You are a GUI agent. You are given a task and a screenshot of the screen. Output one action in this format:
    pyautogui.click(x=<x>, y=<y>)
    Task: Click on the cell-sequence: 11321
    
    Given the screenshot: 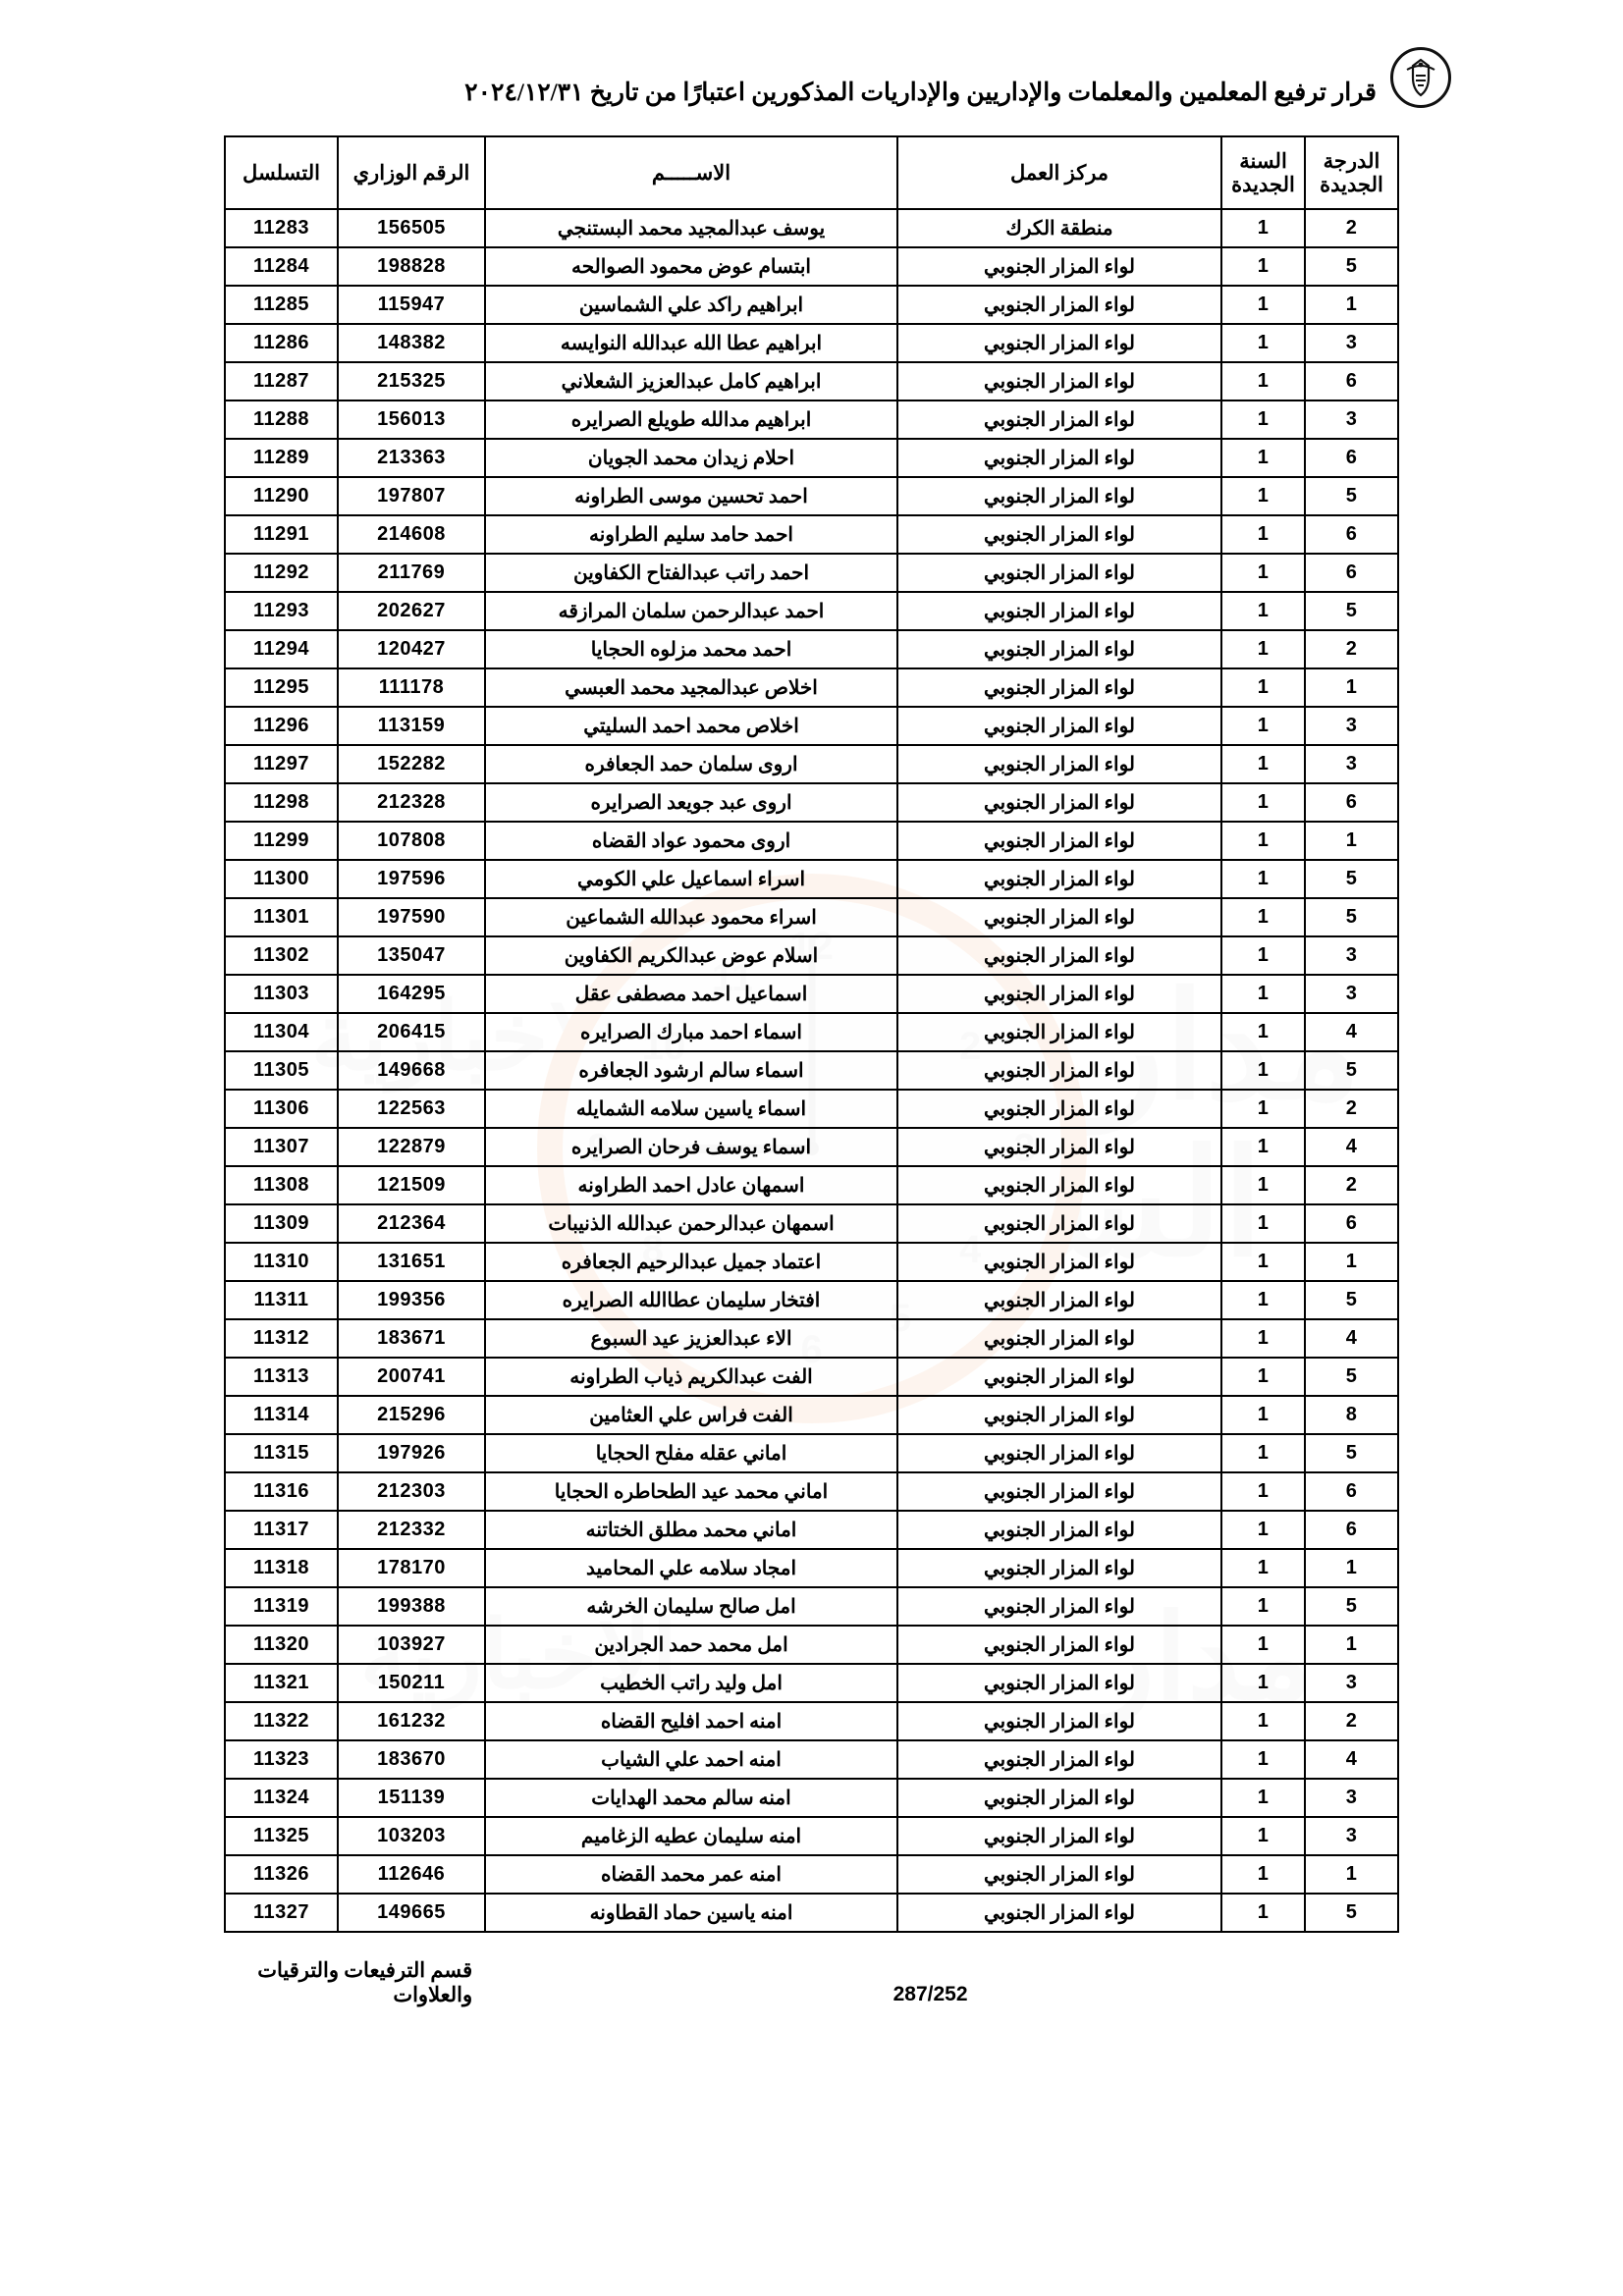 What is the action you would take?
    pyautogui.click(x=281, y=1683)
    